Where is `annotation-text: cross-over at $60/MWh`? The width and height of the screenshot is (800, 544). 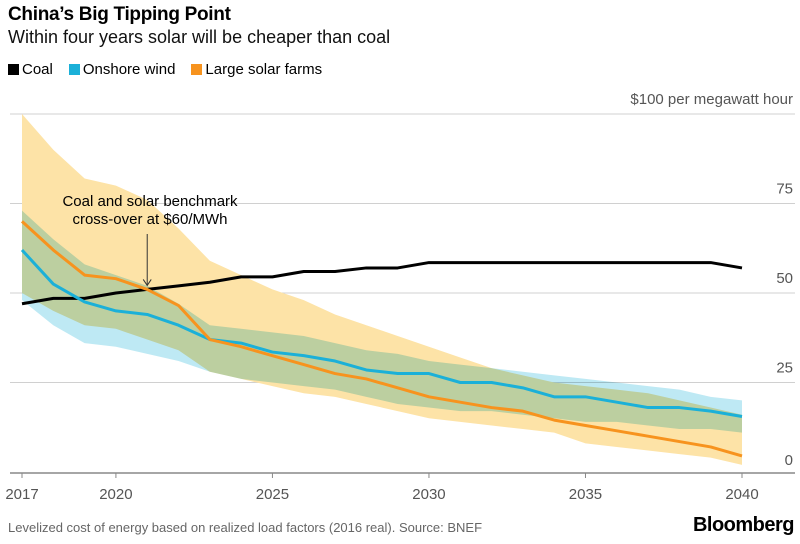 annotation-text: cross-over at $60/MWh is located at coordinates (149, 219).